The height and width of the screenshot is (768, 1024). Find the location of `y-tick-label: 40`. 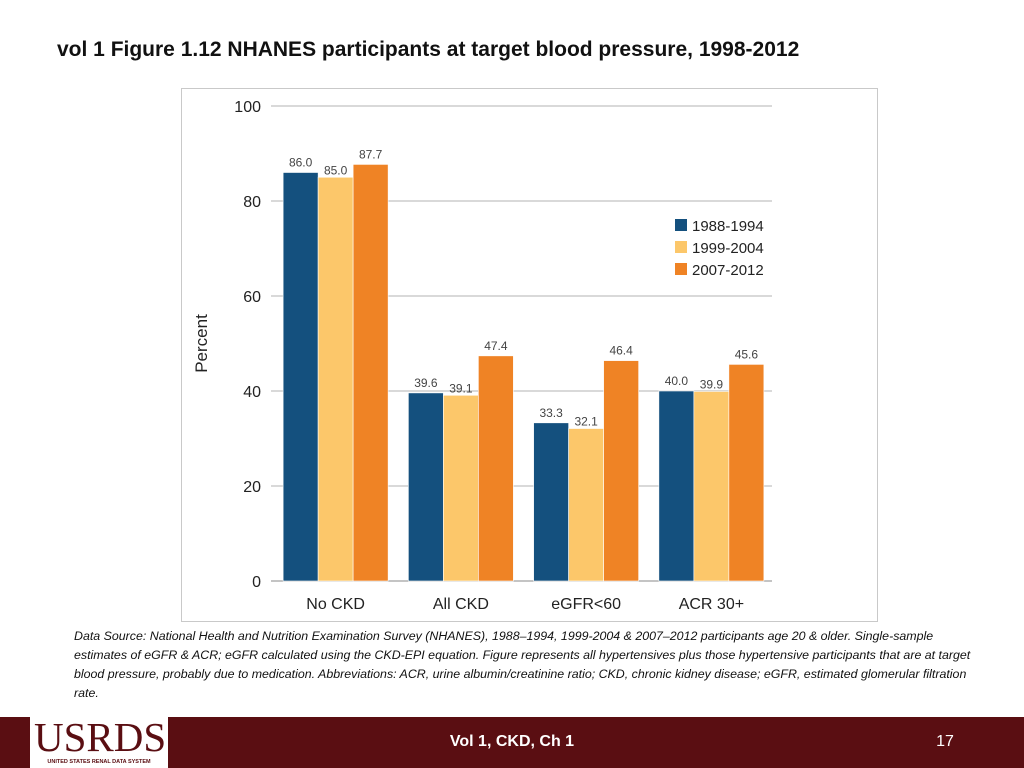

y-tick-label: 40 is located at coordinates (252, 392).